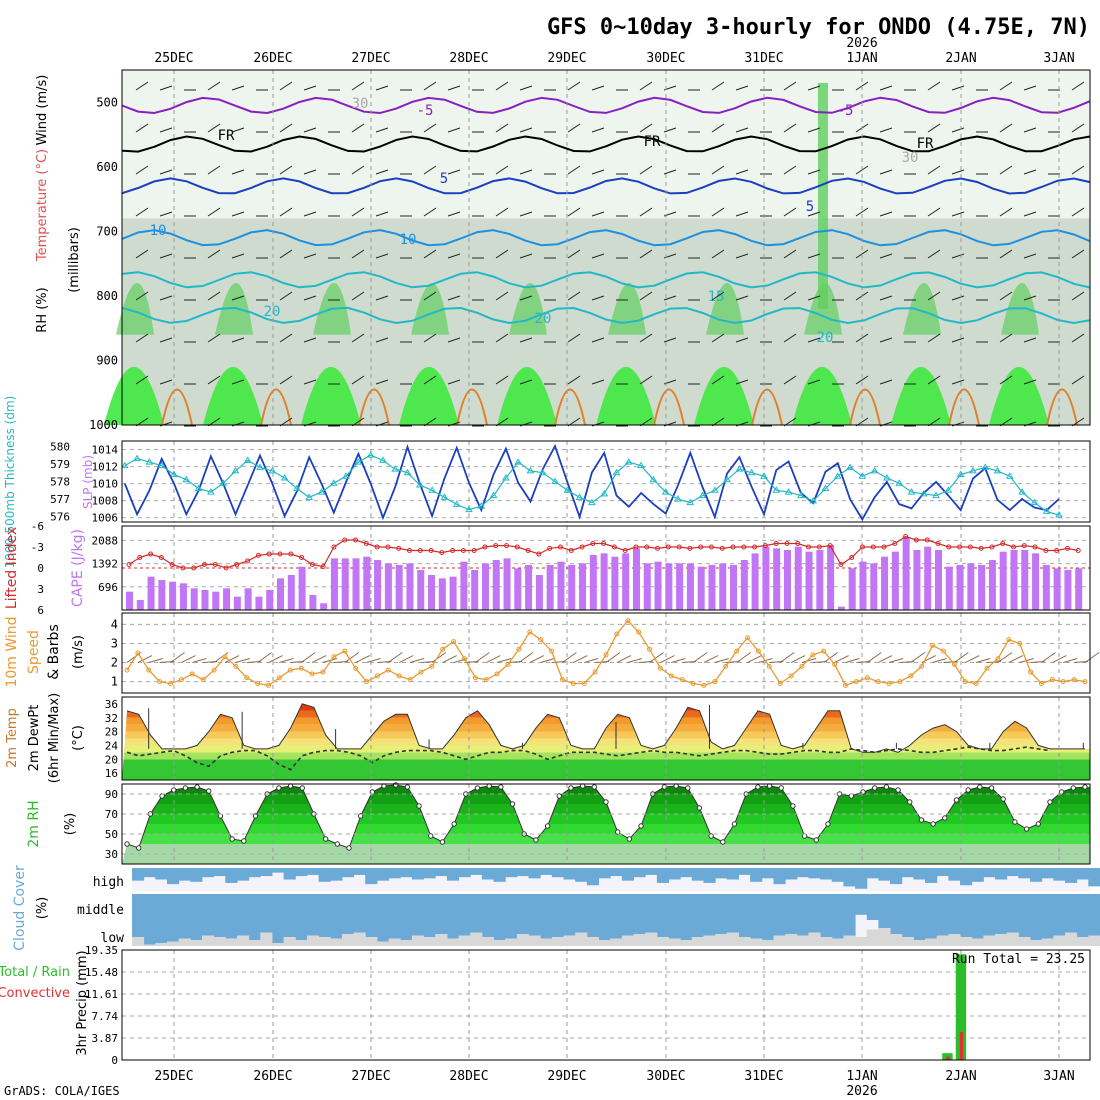  Describe the element at coordinates (105, 518) in the screenshot. I see `tick-label: 1006` at that location.